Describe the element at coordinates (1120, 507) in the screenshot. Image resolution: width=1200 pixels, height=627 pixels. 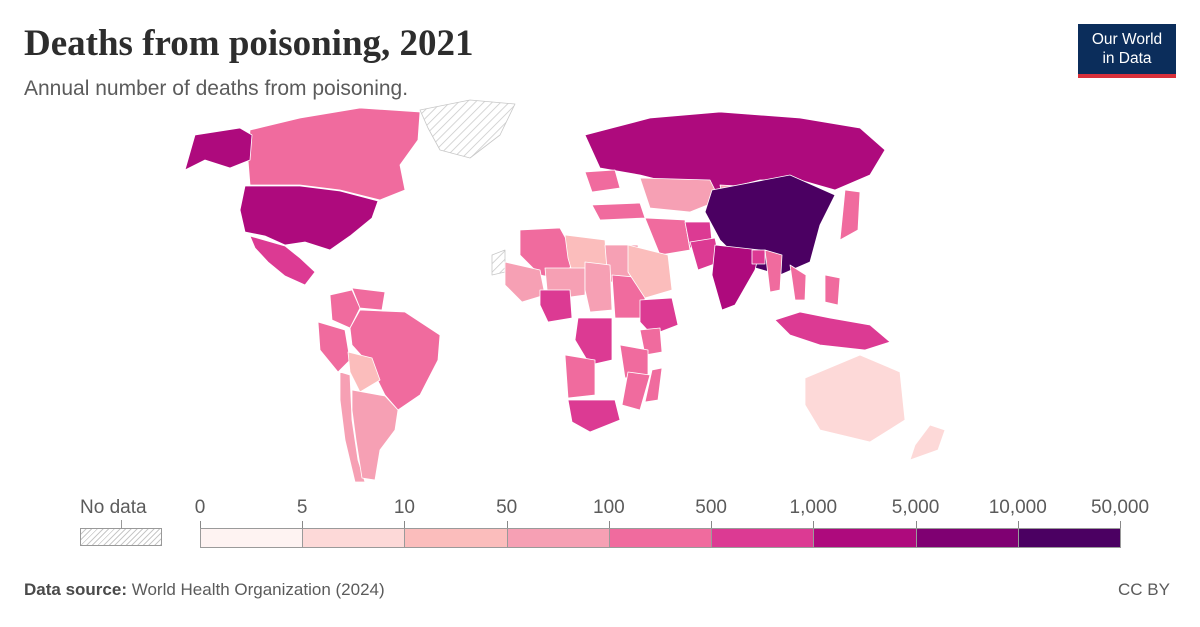
I see `legend-tick-label: 50,000` at that location.